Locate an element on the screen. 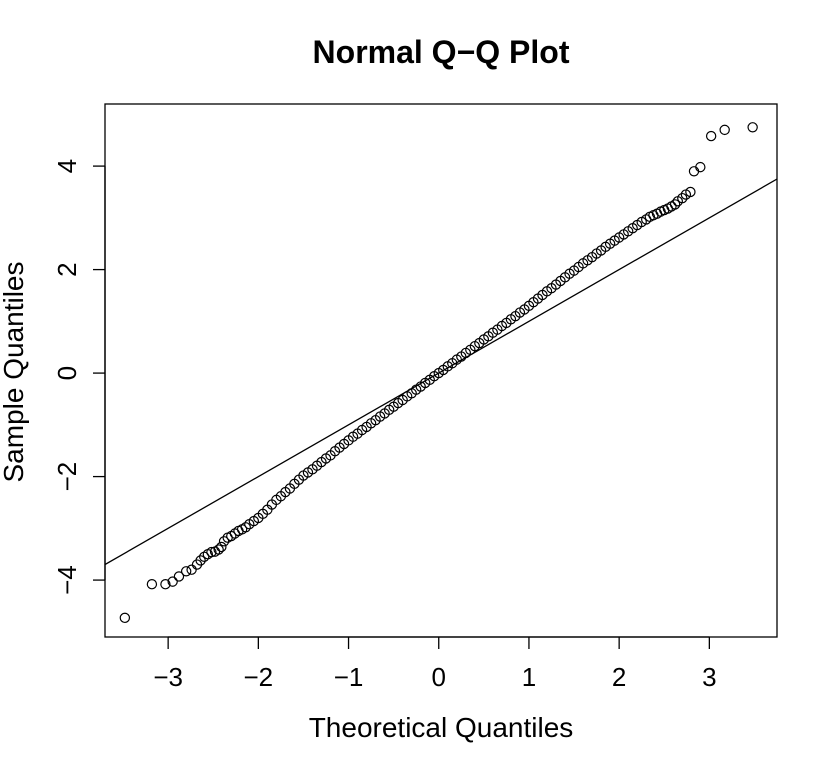 The width and height of the screenshot is (830, 771). x-tick-label: −3 is located at coordinates (168, 677).